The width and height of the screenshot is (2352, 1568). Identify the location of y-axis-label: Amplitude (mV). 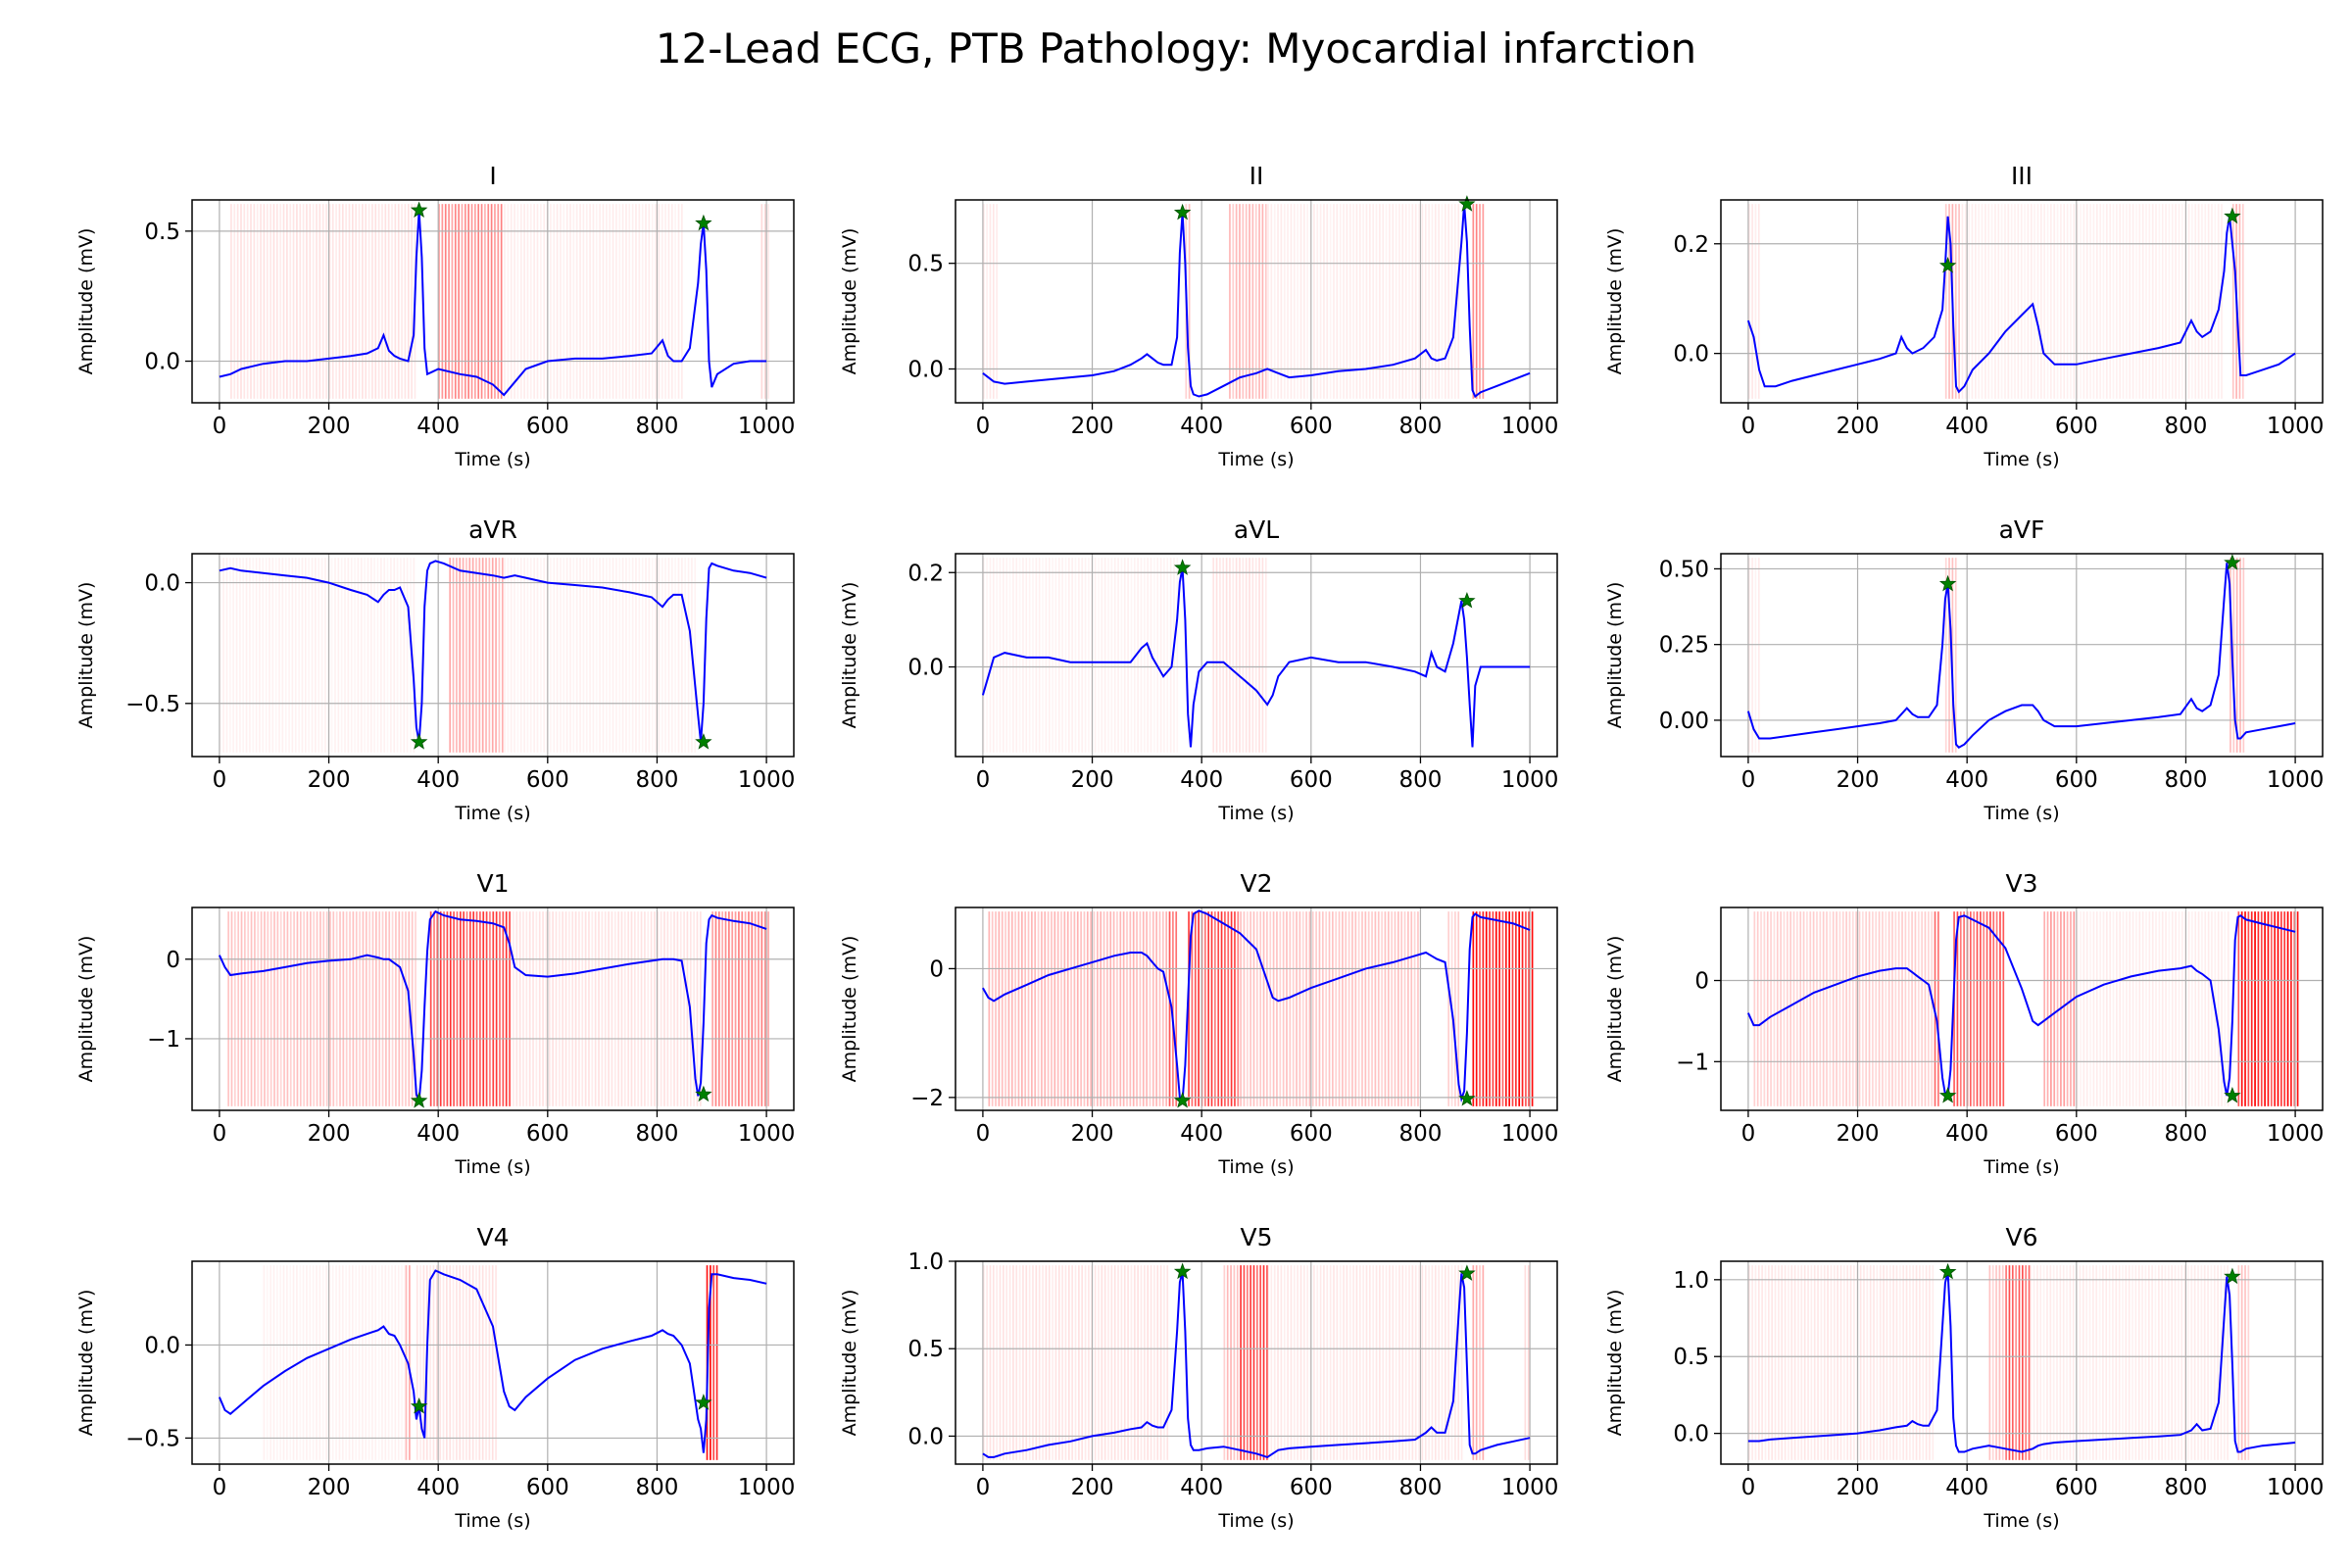
(1615, 1363).